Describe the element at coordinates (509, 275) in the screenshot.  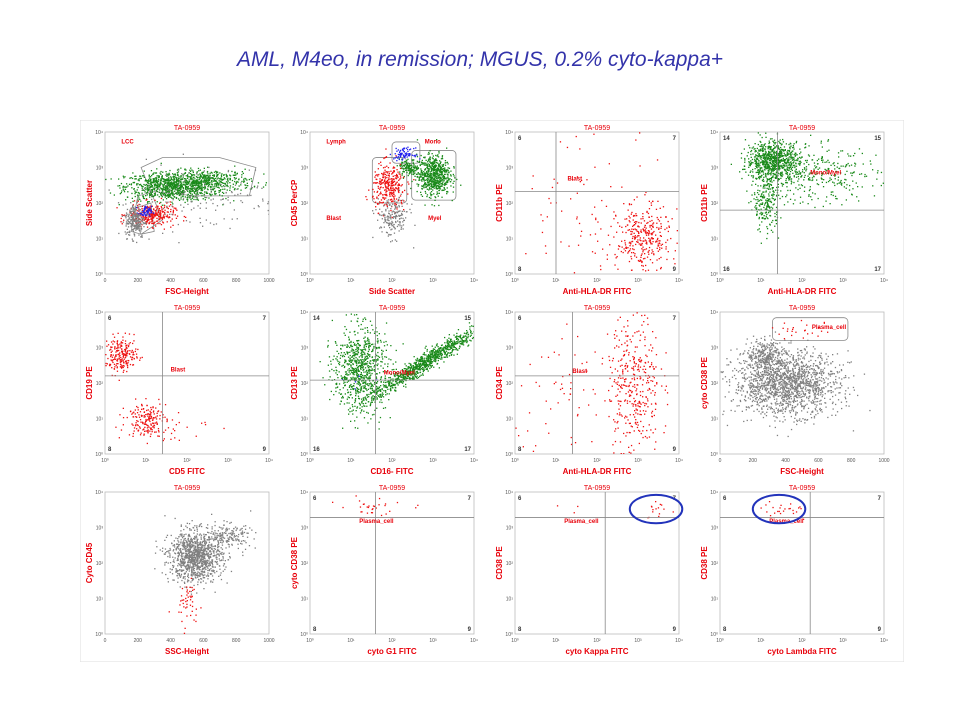
I see `y-tick-label: 10⁰` at that location.